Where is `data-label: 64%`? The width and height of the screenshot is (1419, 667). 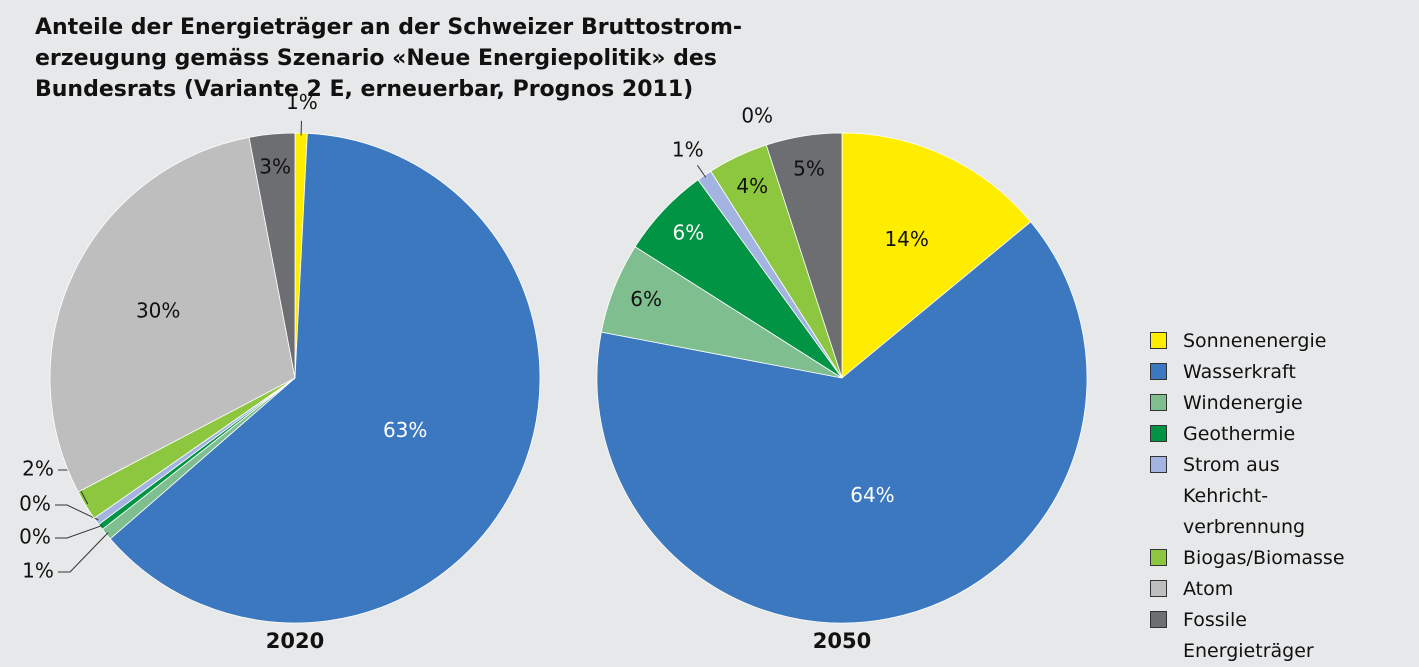 data-label: 64% is located at coordinates (872, 495).